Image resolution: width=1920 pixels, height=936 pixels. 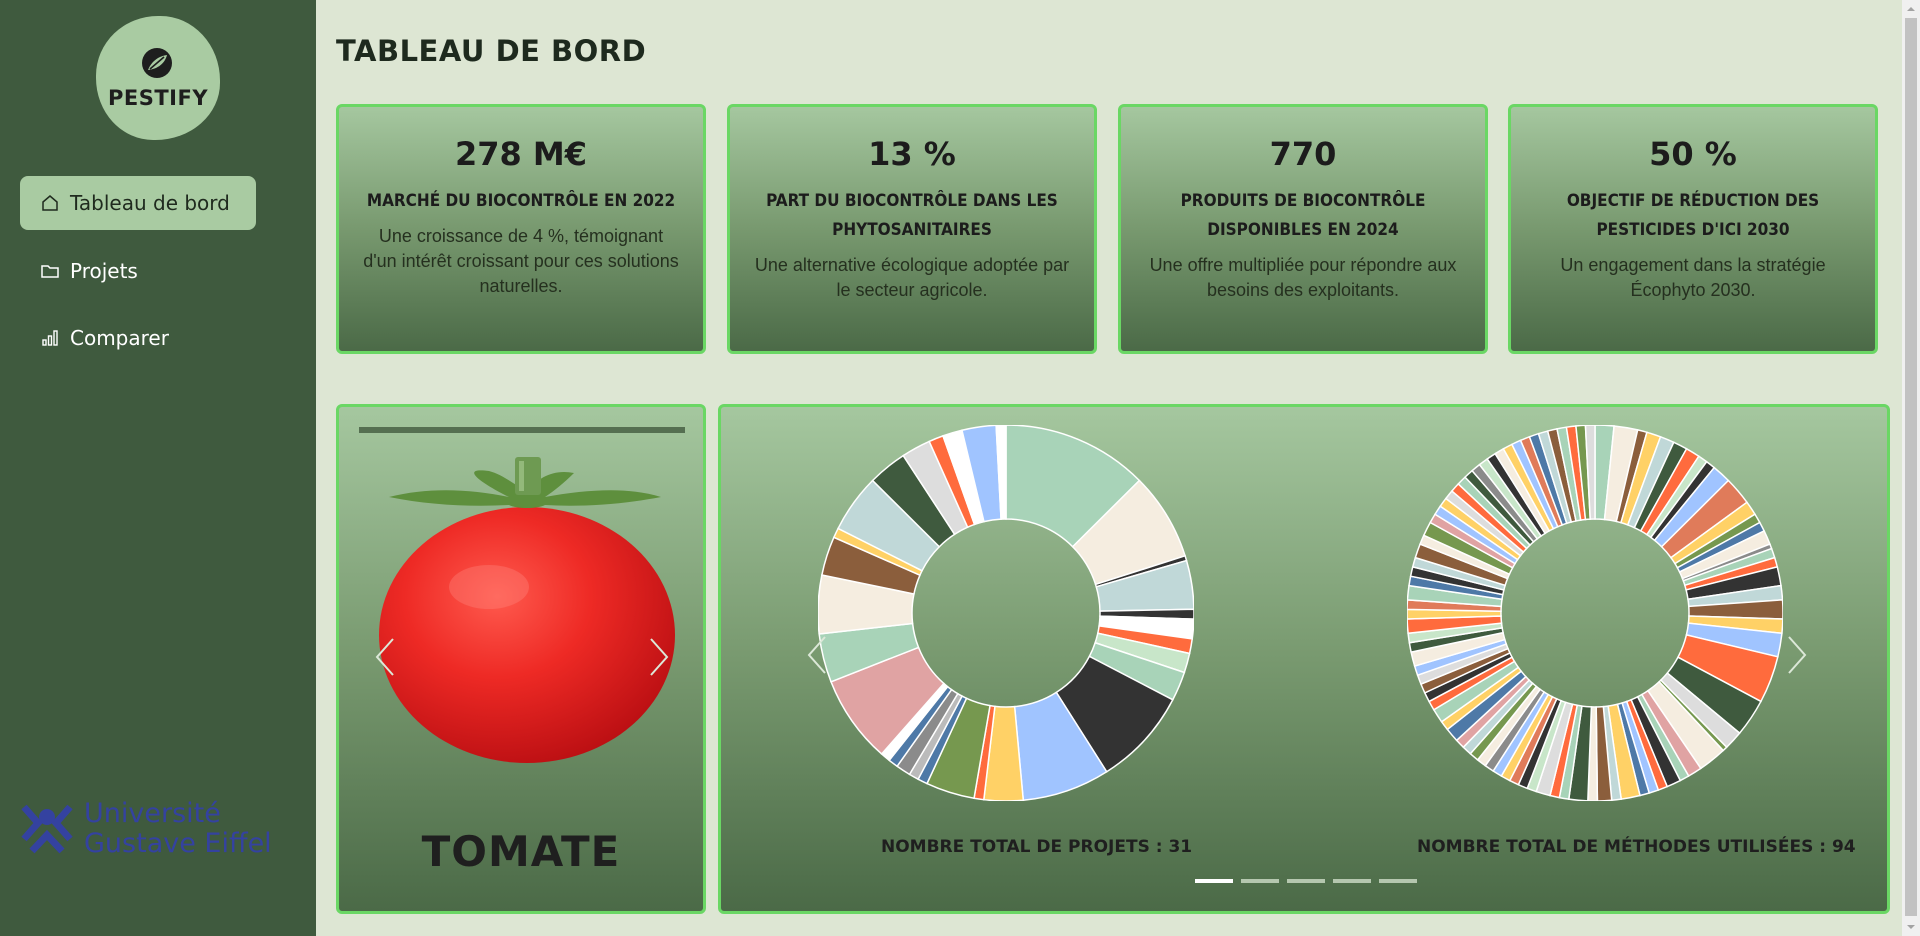 What do you see at coordinates (1006, 613) in the screenshot?
I see `projects-donut-chart` at bounding box center [1006, 613].